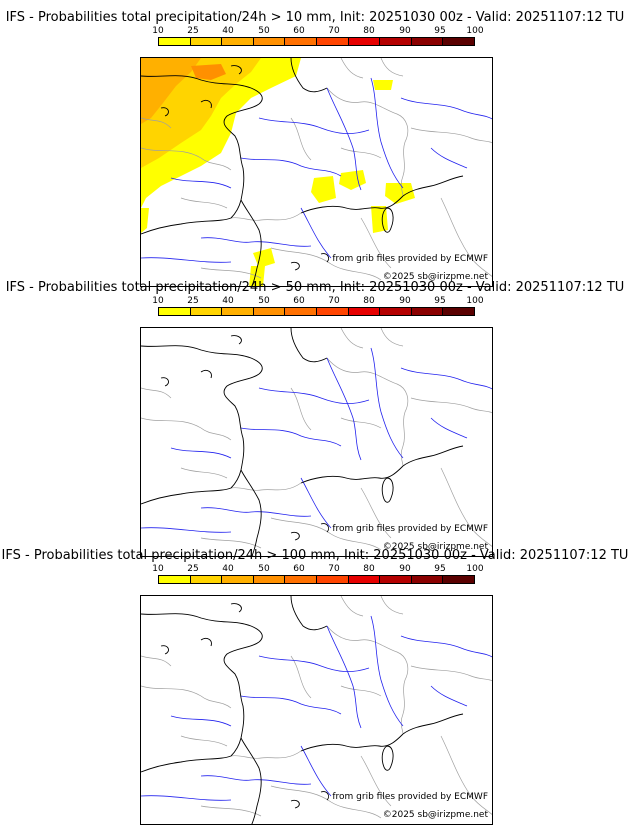 Image resolution: width=630 pixels, height=828 pixels. I want to click on colorbar-tick-label: 100, so click(475, 31).